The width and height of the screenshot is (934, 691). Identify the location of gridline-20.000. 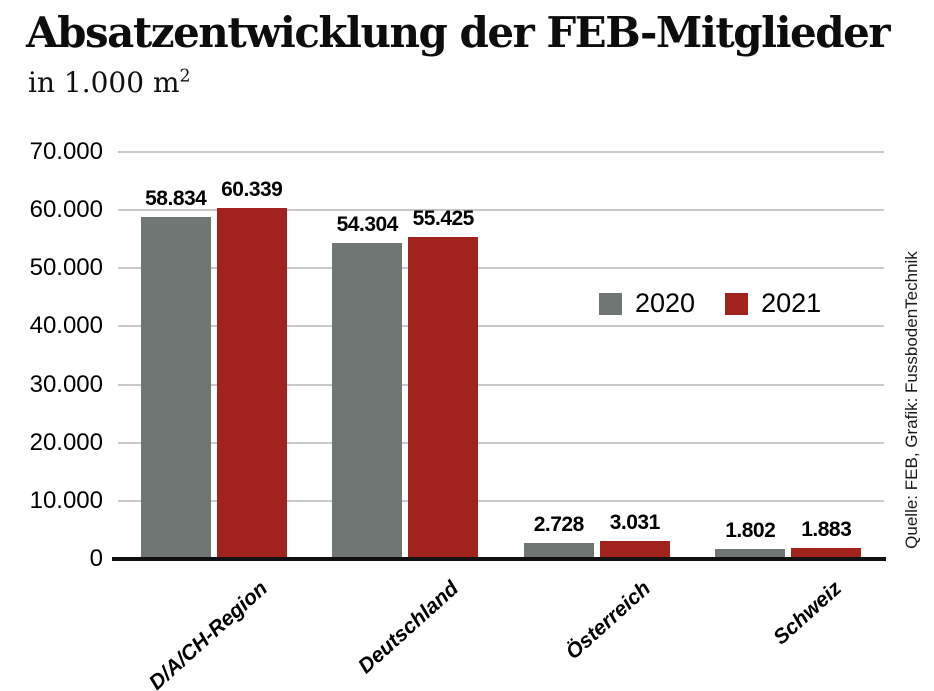
(501, 442).